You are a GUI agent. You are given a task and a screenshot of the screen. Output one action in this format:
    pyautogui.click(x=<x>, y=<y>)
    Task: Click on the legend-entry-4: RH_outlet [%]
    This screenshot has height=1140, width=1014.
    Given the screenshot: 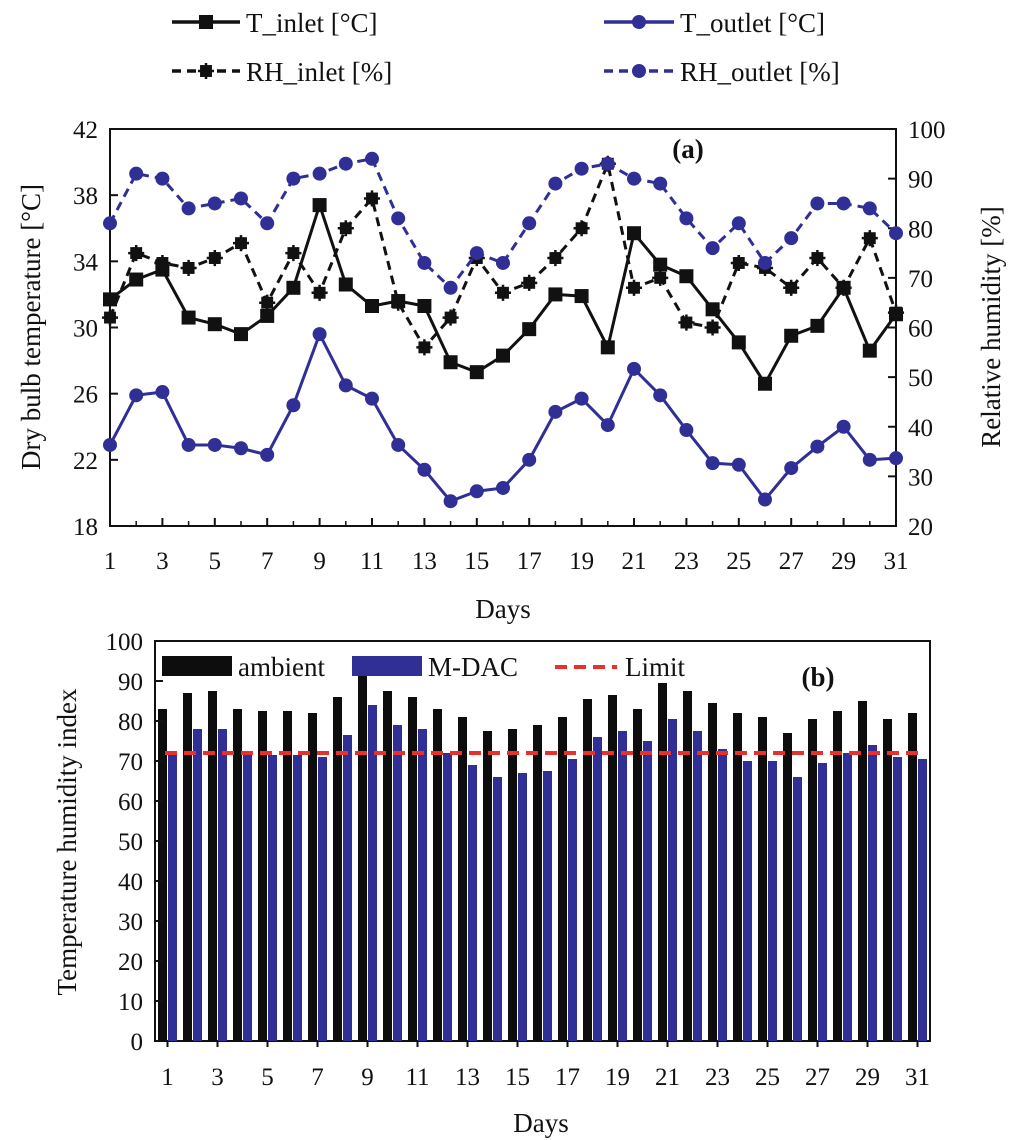 What is the action you would take?
    pyautogui.click(x=722, y=72)
    